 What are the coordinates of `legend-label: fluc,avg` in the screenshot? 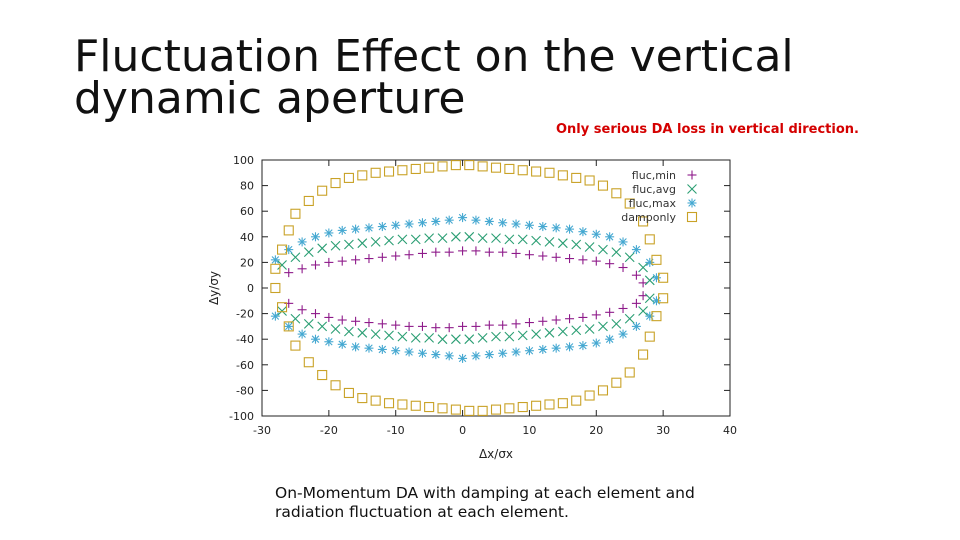 It's located at (654, 189).